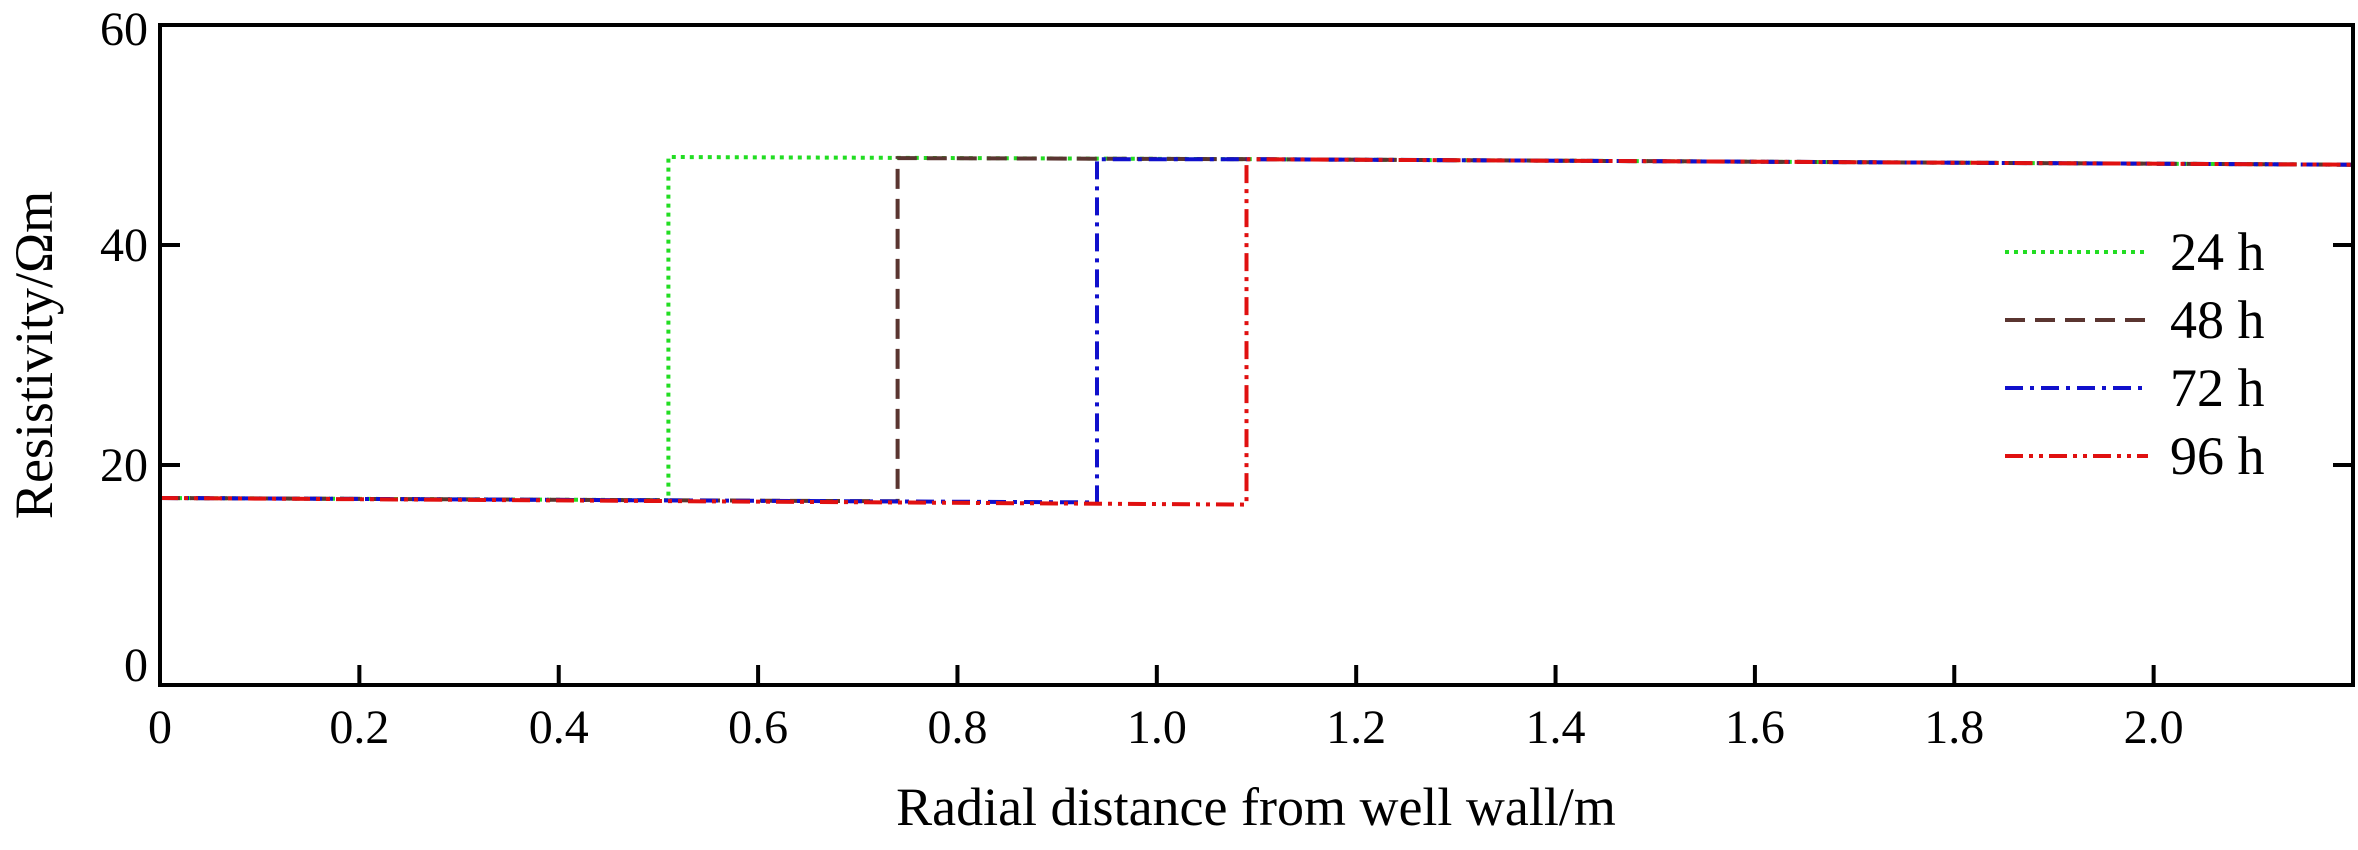 Image resolution: width=2358 pixels, height=850 pixels. I want to click on x-tick-label: 2.0, so click(2154, 727).